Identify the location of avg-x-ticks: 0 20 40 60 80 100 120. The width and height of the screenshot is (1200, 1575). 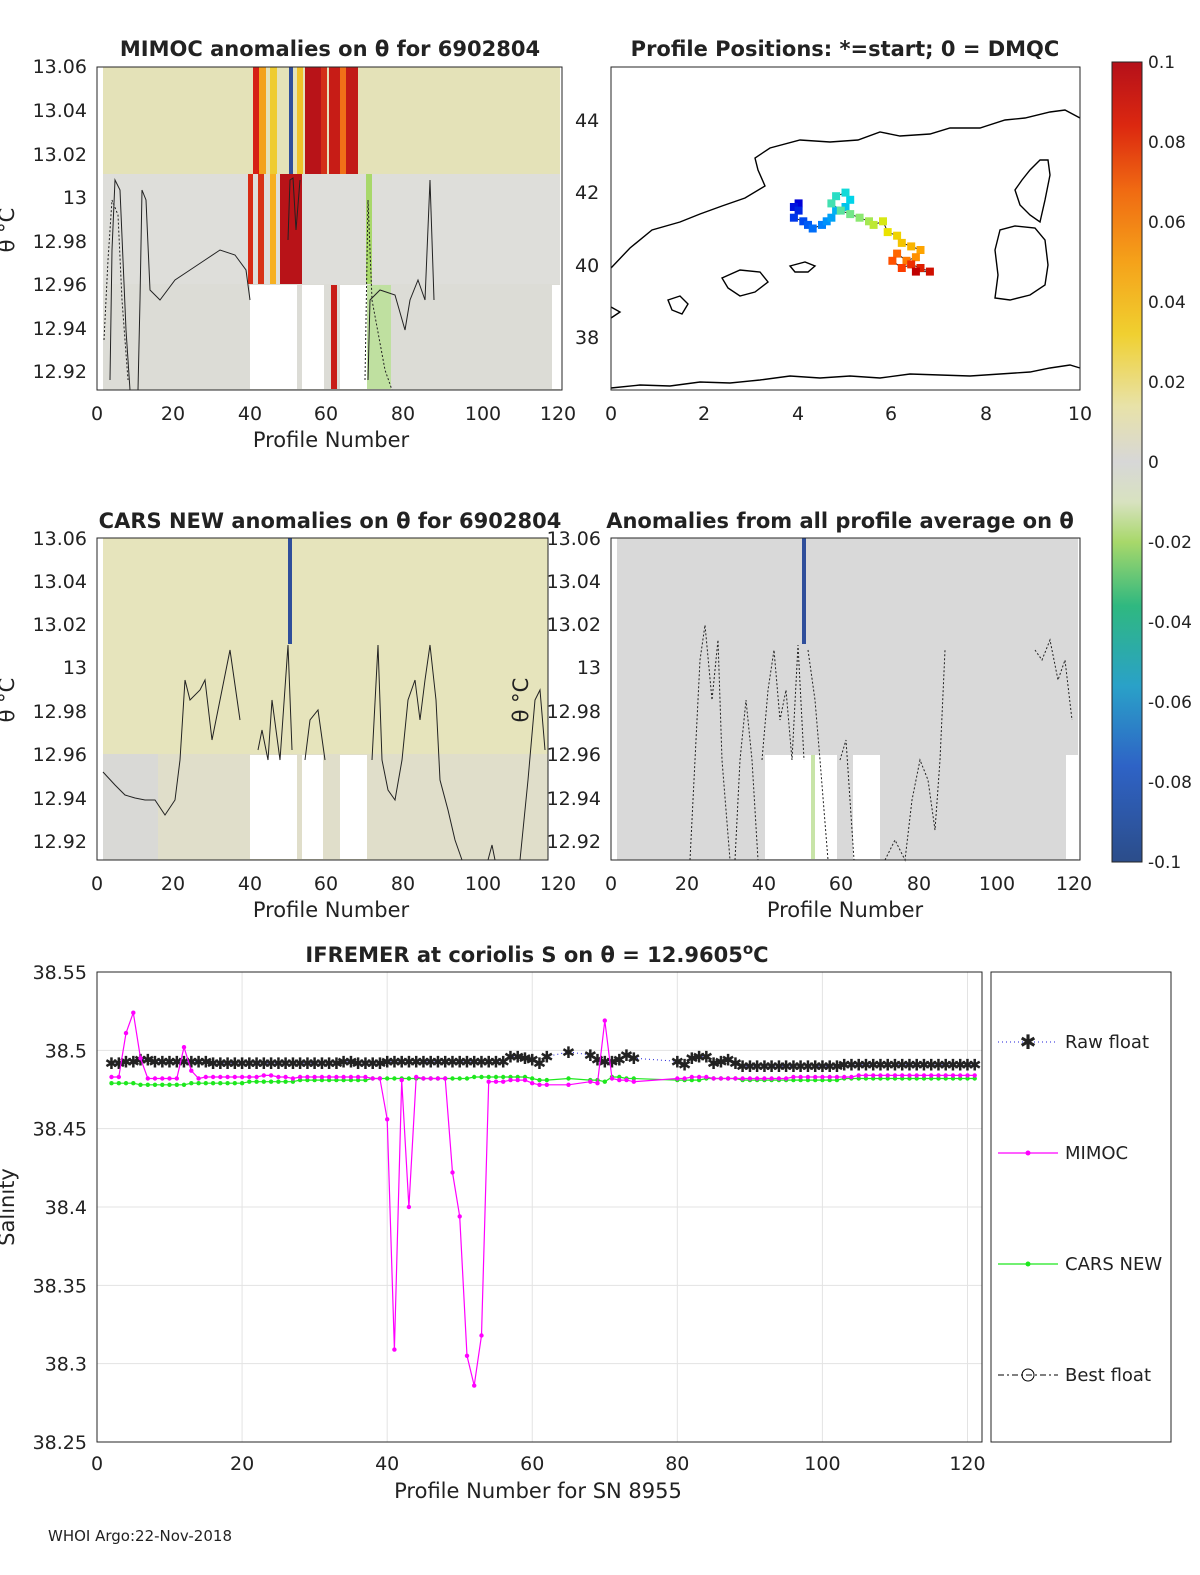
(848, 884).